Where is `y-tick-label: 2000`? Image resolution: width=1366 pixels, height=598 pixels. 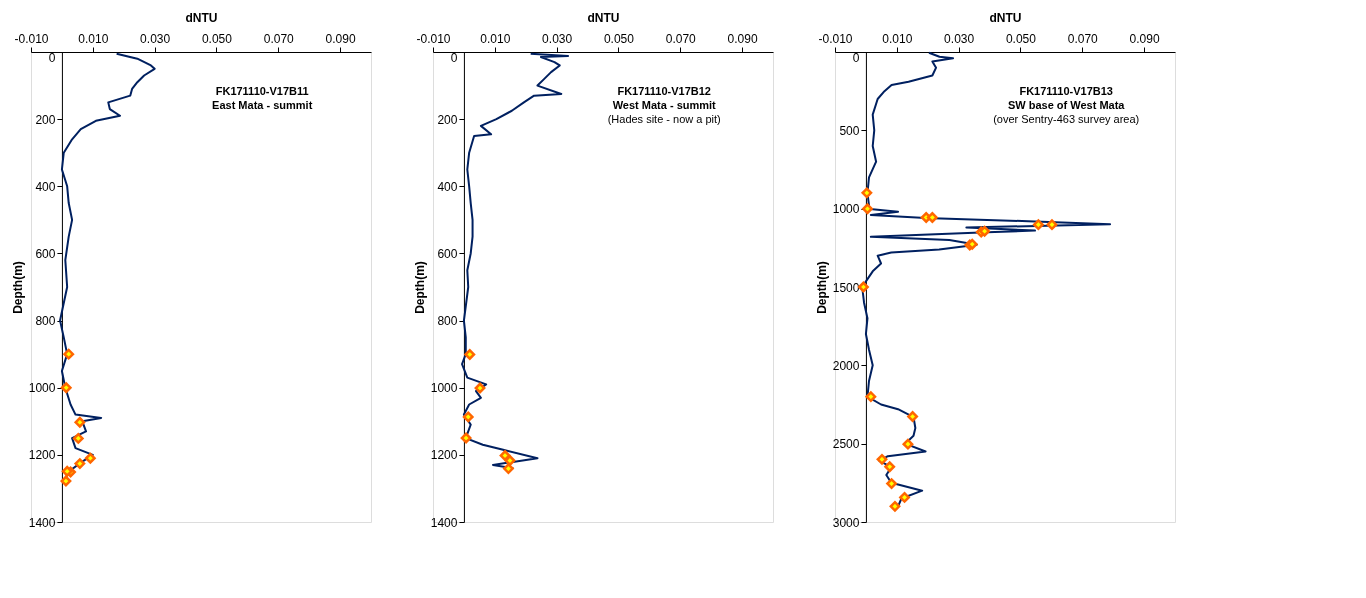 y-tick-label: 2000 is located at coordinates (846, 365).